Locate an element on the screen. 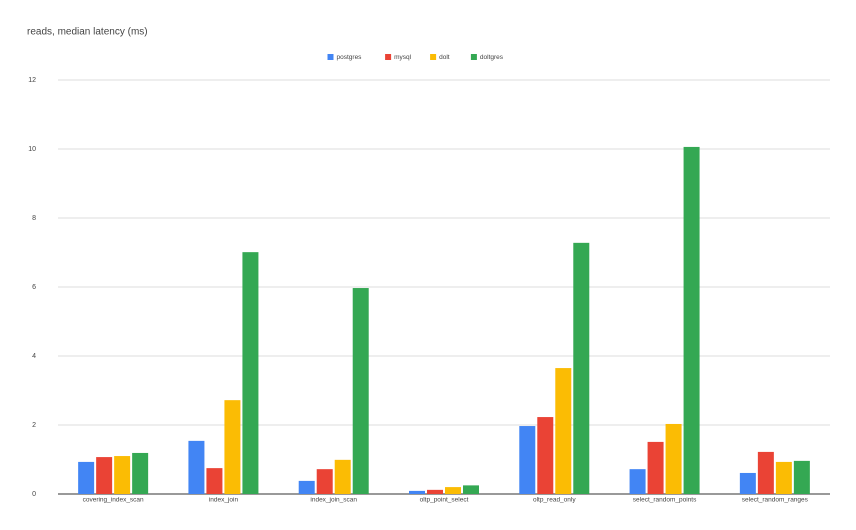 This screenshot has width=856, height=530. x-tick-label: select_random_points is located at coordinates (665, 500).